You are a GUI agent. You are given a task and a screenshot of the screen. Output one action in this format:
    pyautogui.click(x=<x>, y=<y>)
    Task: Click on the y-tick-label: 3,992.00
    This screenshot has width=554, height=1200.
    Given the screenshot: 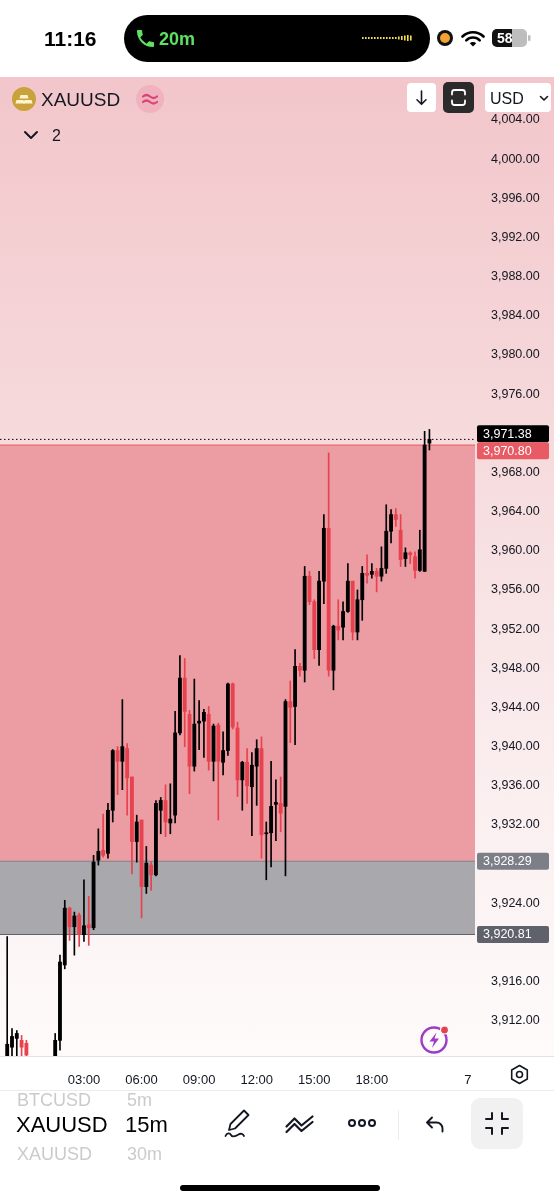 What is the action you would take?
    pyautogui.click(x=515, y=236)
    